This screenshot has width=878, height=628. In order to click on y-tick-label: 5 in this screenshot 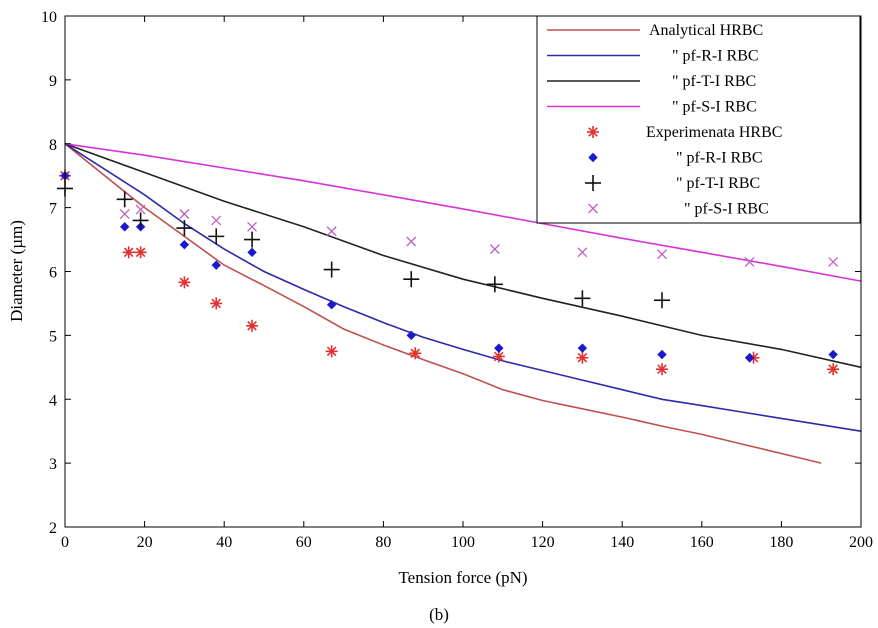, I will do `click(53, 336)`.